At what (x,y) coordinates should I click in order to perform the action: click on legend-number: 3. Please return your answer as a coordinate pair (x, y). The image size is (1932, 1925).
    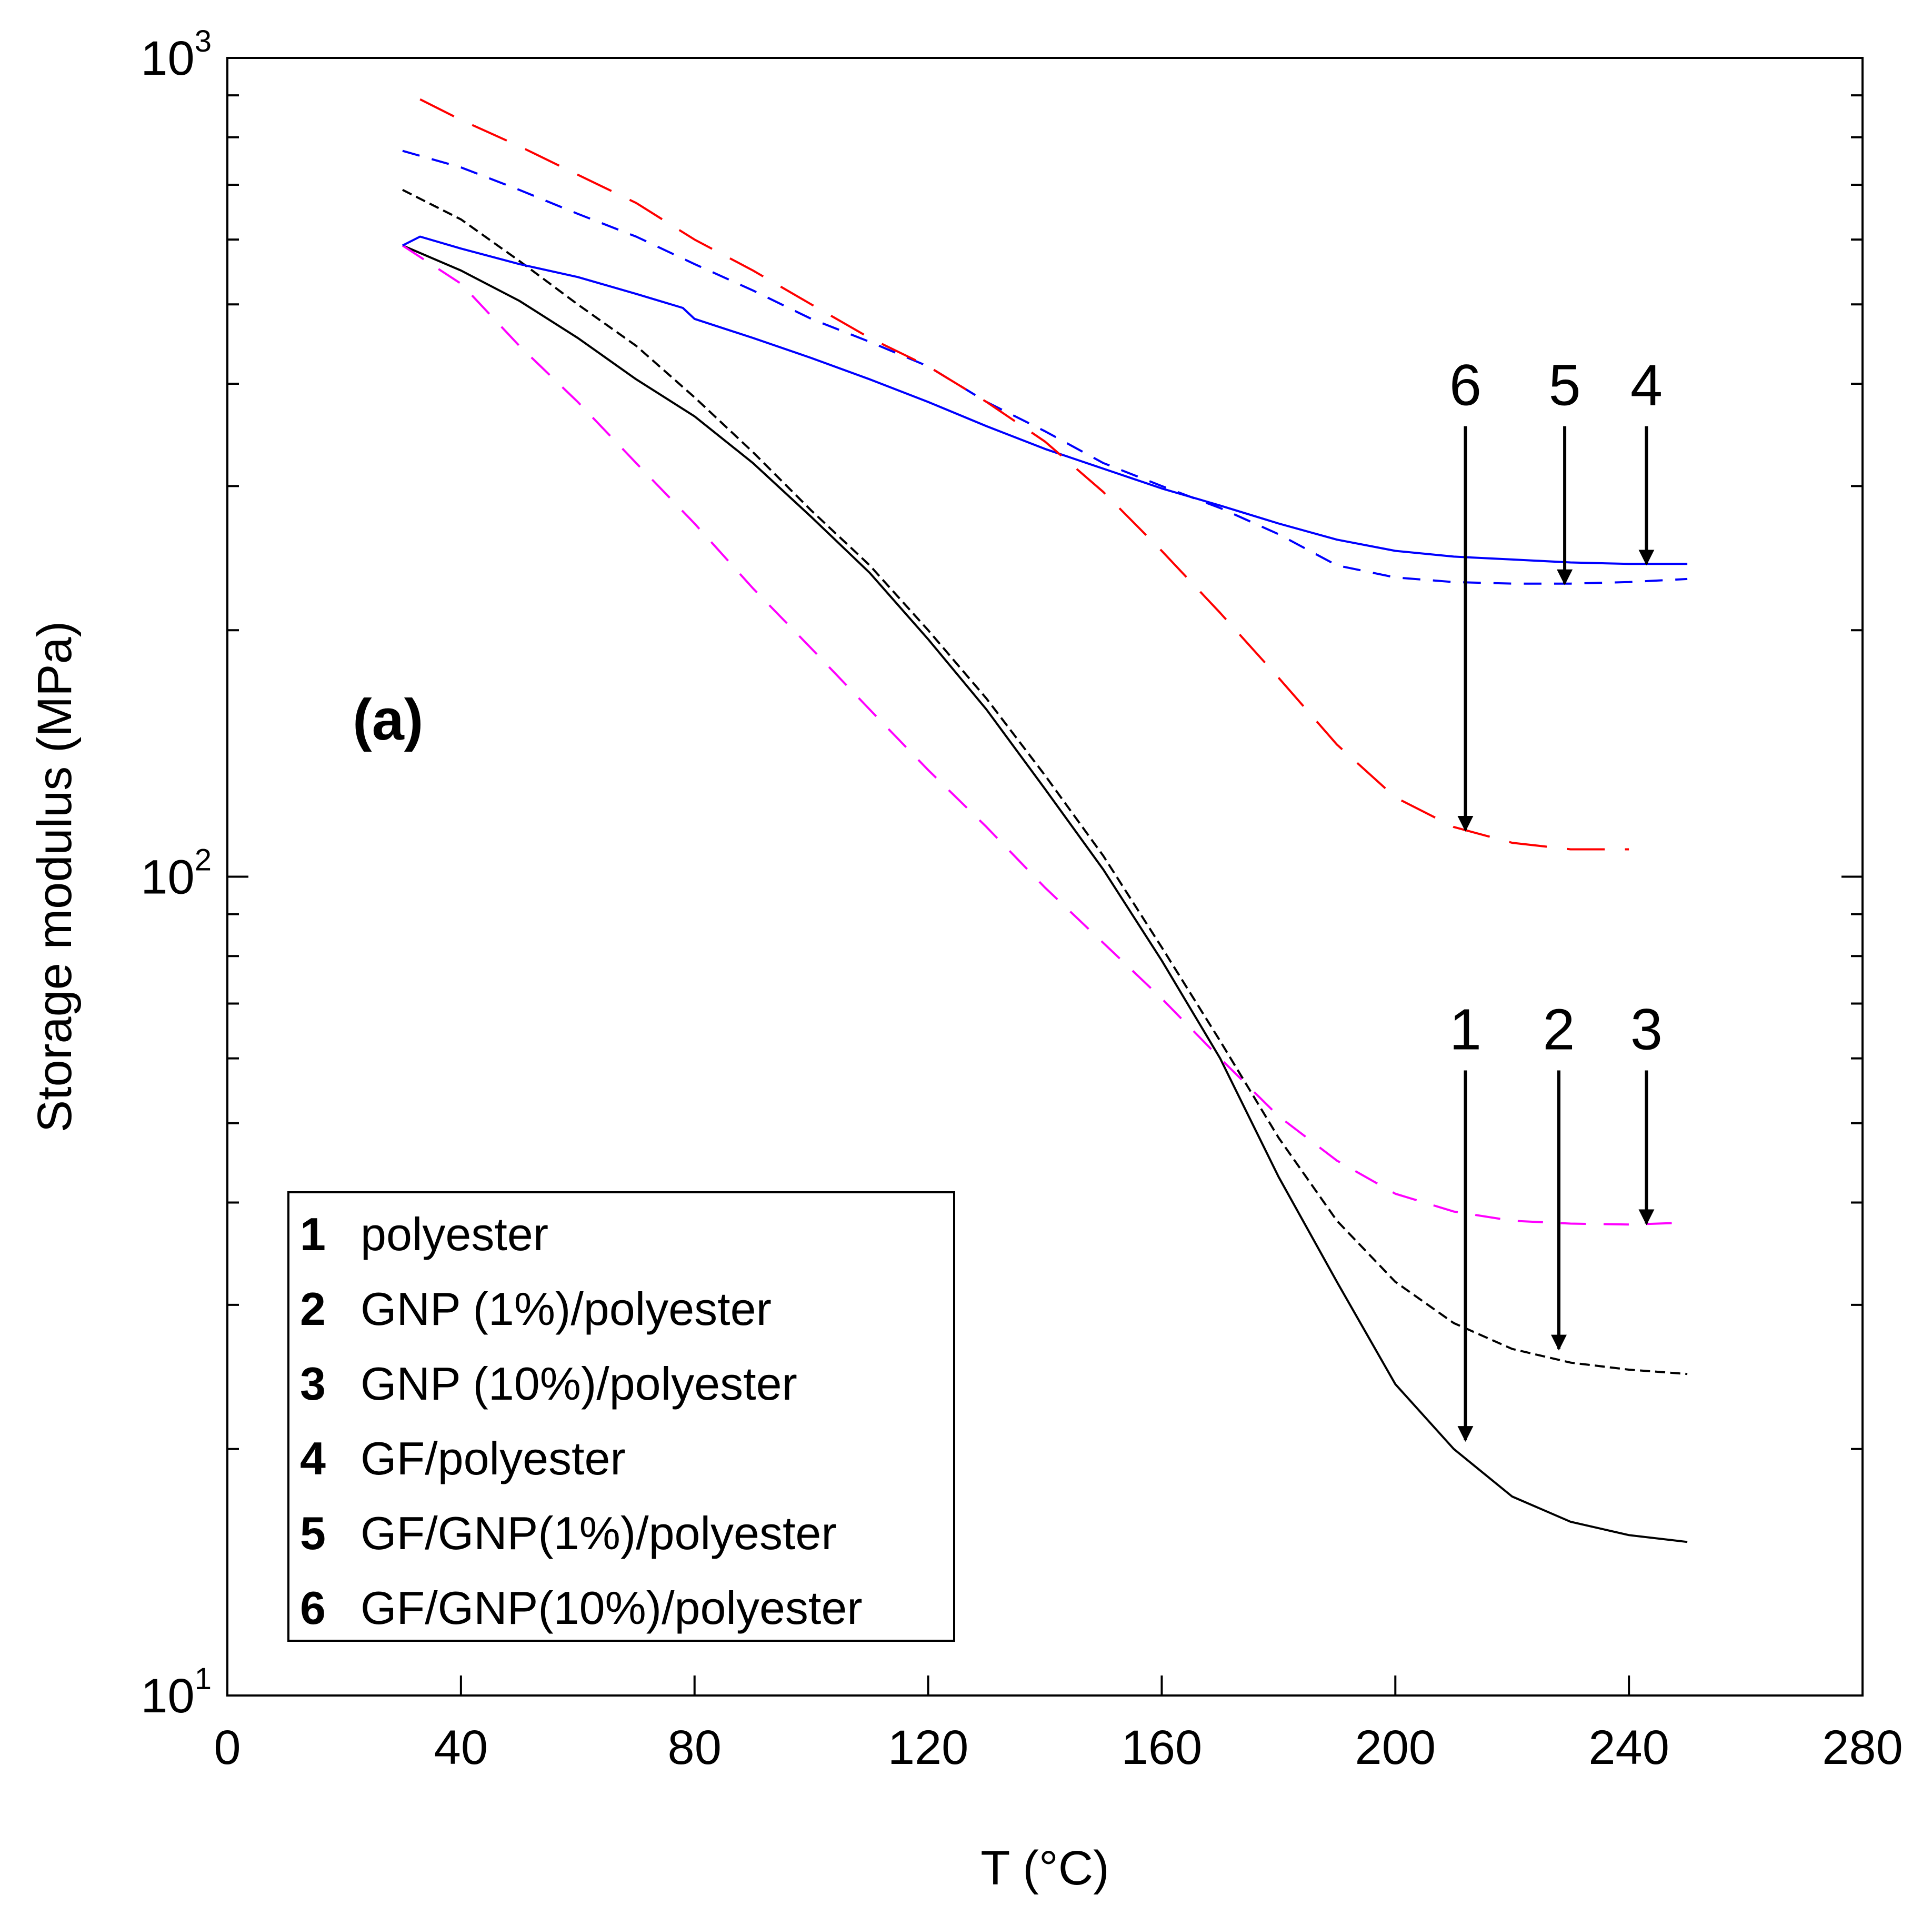
    Looking at the image, I should click on (313, 1384).